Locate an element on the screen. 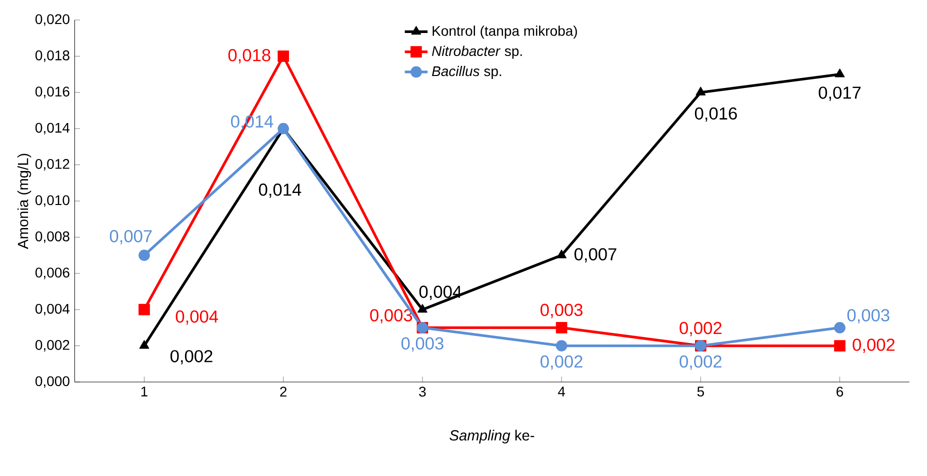 This screenshot has width=927, height=476. x-tick-label: 5 is located at coordinates (700, 391).